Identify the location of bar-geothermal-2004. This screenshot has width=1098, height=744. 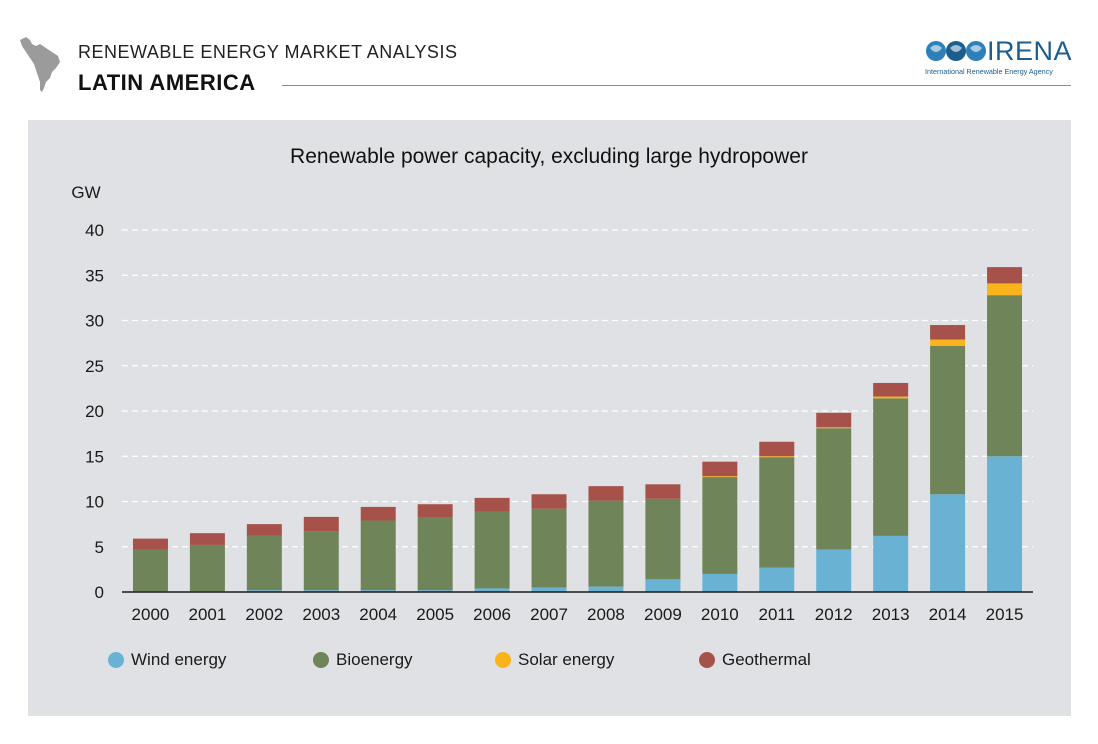
(378, 513).